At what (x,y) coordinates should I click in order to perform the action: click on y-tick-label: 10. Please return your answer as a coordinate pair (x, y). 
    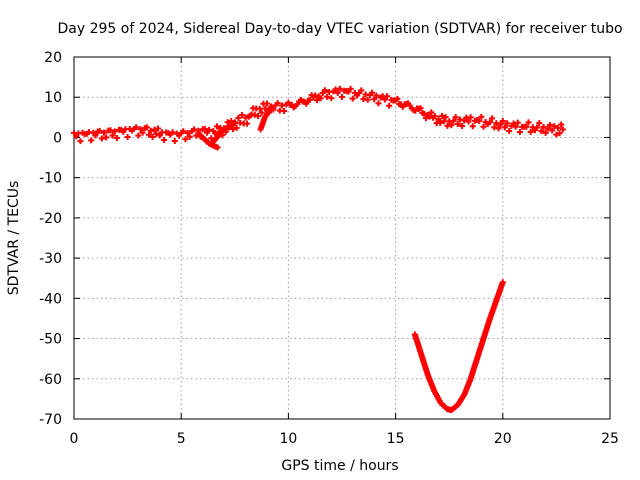
    Looking at the image, I should click on (53, 98).